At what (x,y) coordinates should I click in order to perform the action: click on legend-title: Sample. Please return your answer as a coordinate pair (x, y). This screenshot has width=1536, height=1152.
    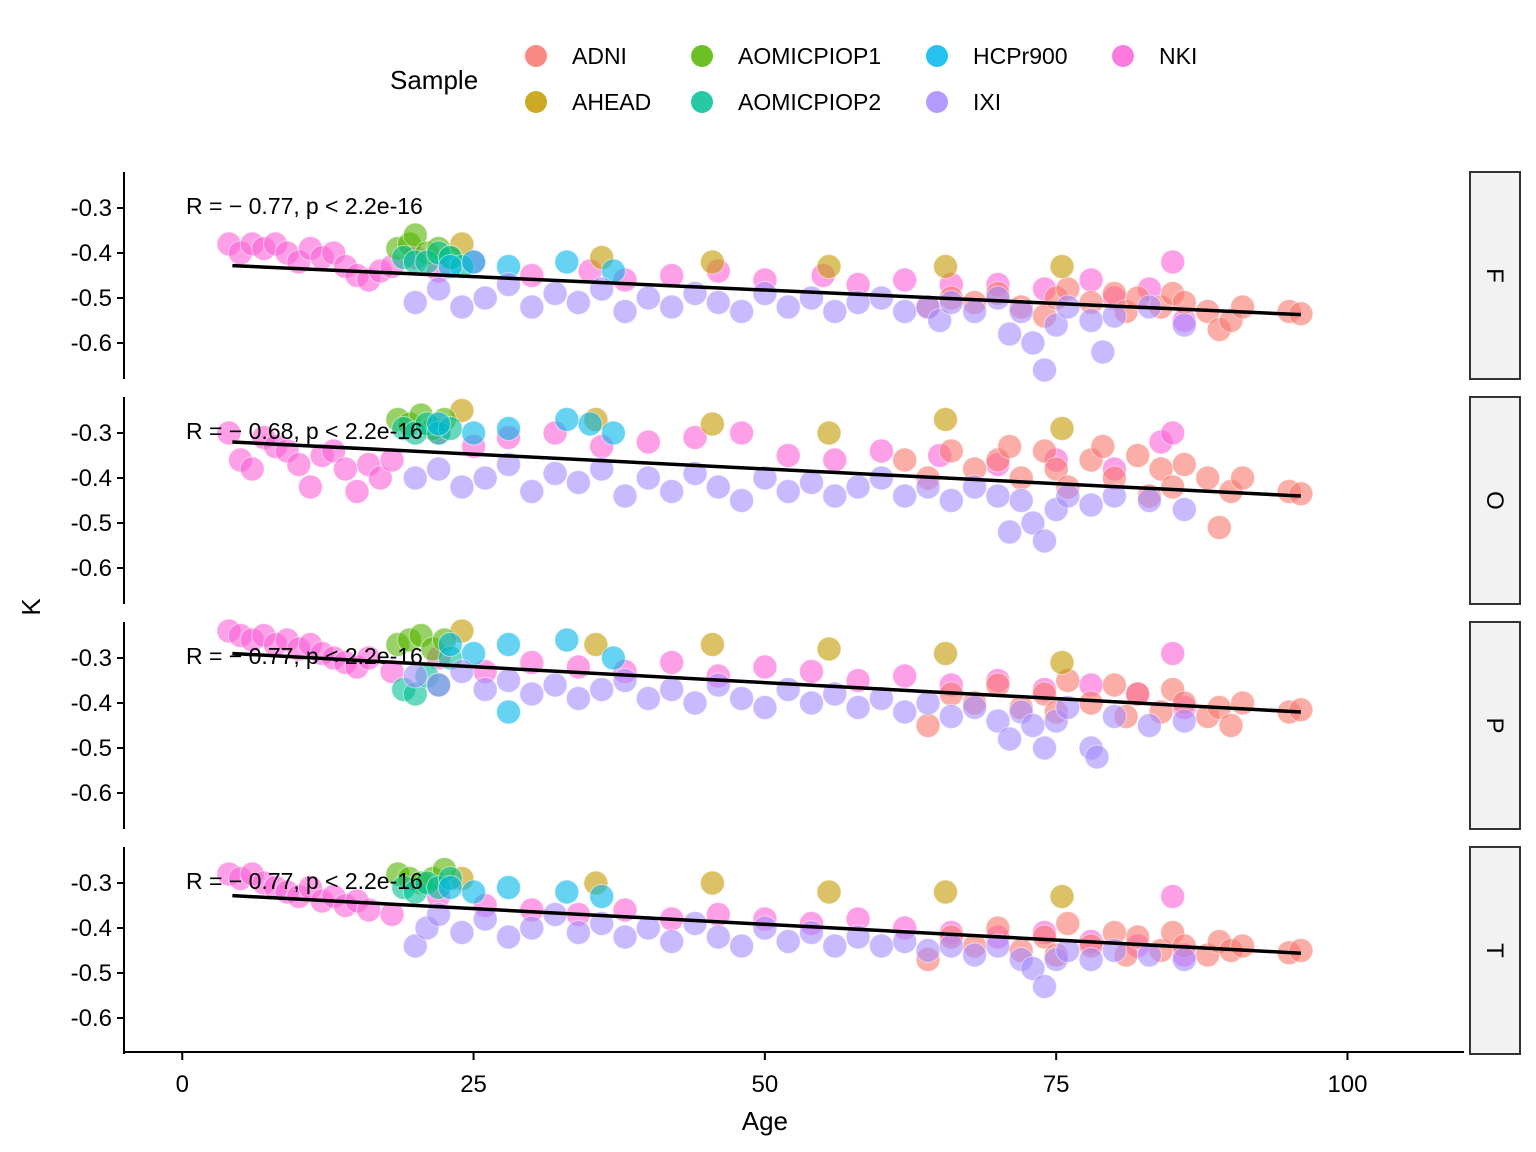
    Looking at the image, I should click on (434, 80).